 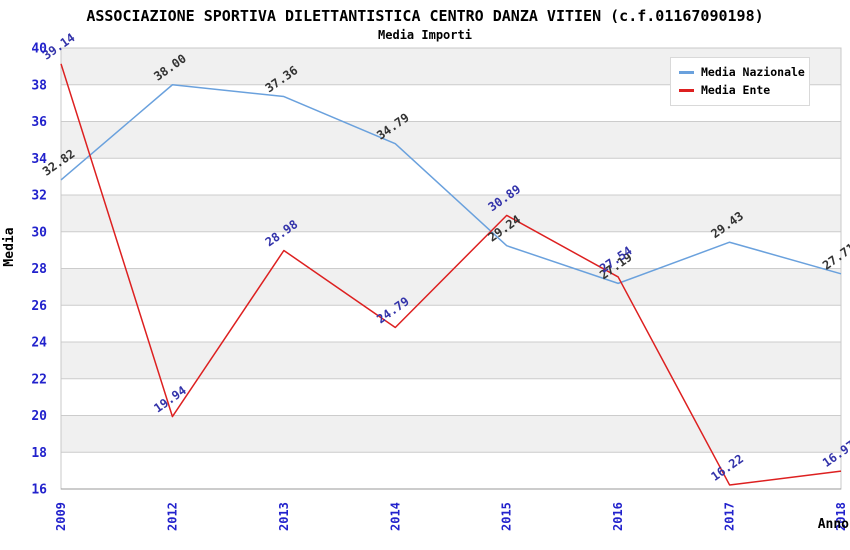 What do you see at coordinates (284, 516) in the screenshot?
I see `x-tick-label: 2013` at bounding box center [284, 516].